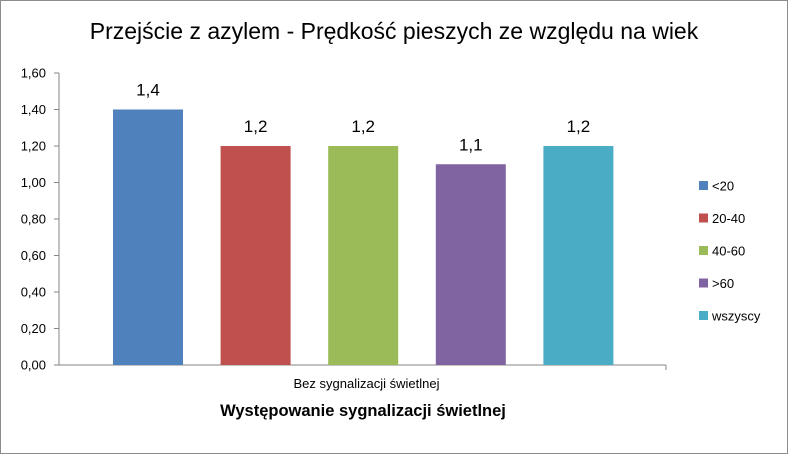  What do you see at coordinates (367, 383) in the screenshot?
I see `x-tick-label: Bez sygnalizacji świetlnej` at bounding box center [367, 383].